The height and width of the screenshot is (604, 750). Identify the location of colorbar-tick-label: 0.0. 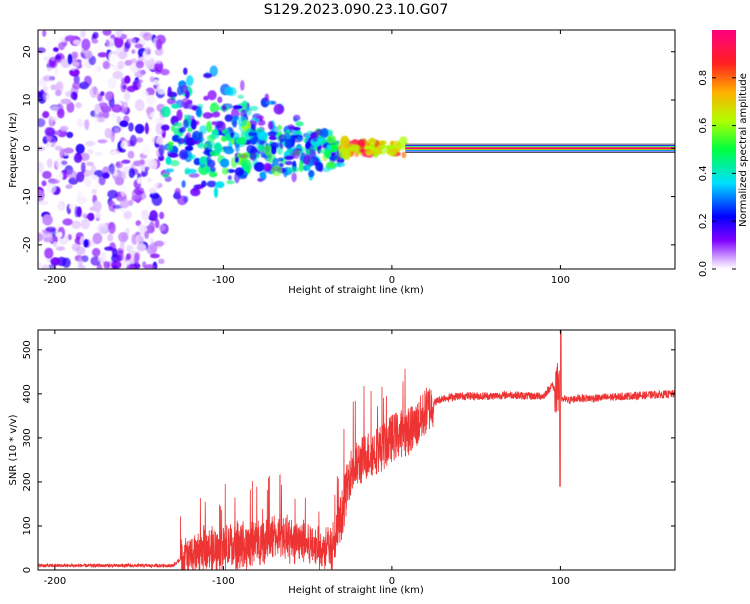
(703, 269).